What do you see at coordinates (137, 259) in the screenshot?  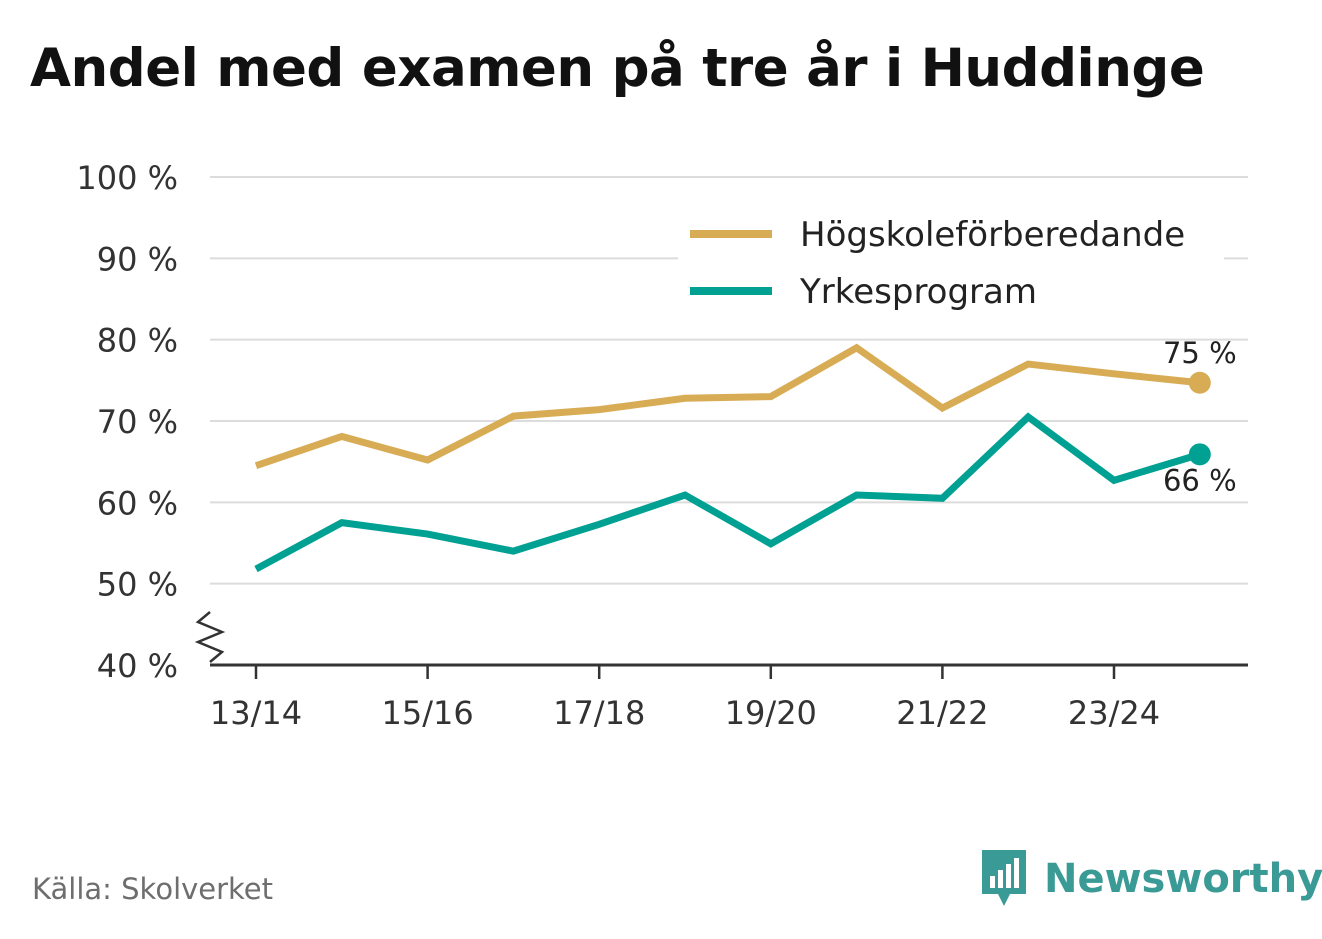 I see `y-tick-label: 90 %` at bounding box center [137, 259].